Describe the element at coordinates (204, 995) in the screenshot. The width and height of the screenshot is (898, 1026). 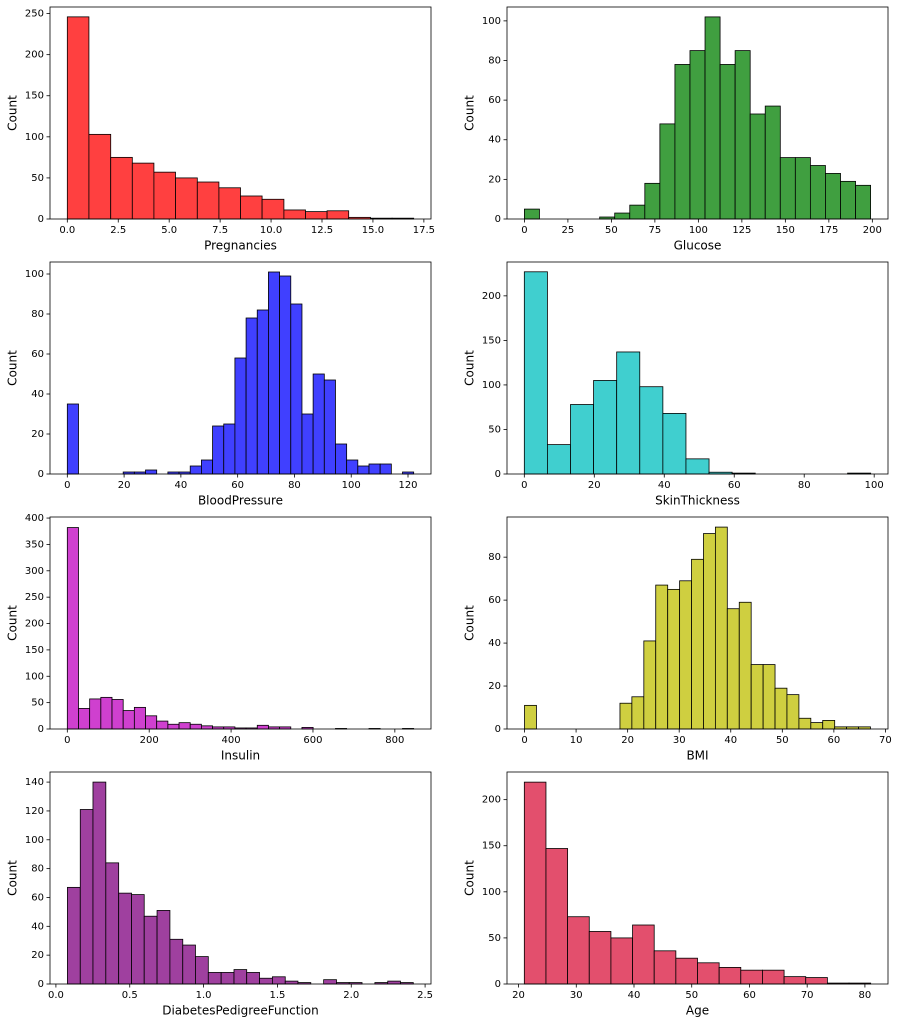
I see `x-tick-label: 1.0` at that location.